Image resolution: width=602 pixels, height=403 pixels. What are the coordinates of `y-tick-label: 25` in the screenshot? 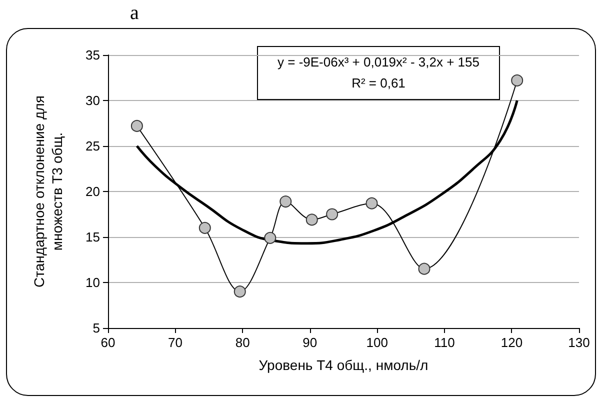 It's located at (93, 146).